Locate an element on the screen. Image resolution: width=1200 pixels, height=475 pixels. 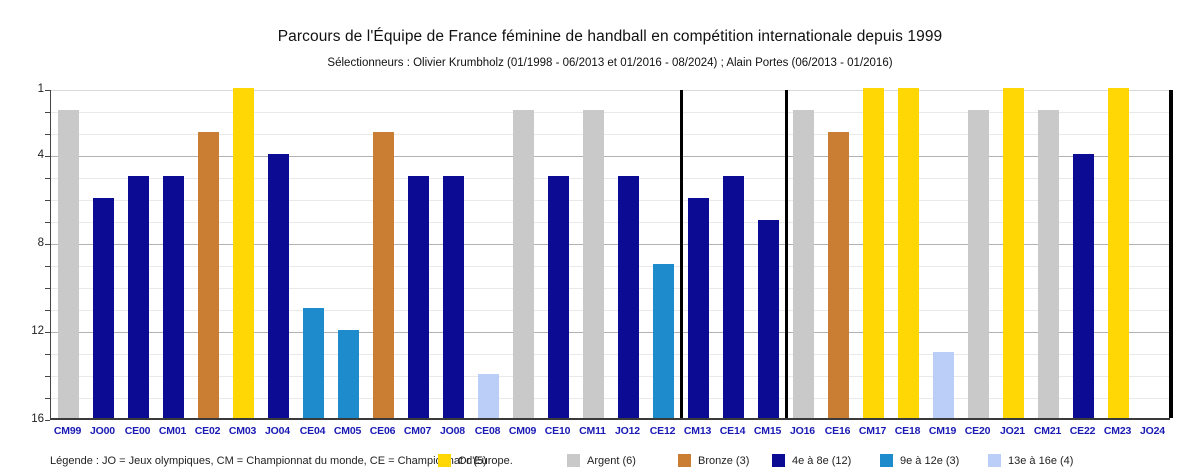
bar-cm01 is located at coordinates (173, 297).